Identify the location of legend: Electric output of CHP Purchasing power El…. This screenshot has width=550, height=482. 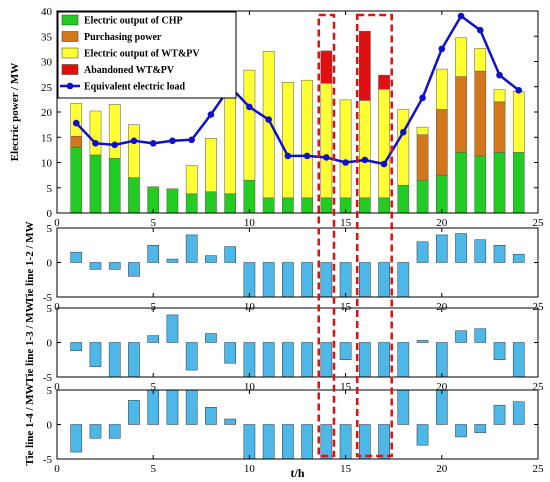
(147, 55).